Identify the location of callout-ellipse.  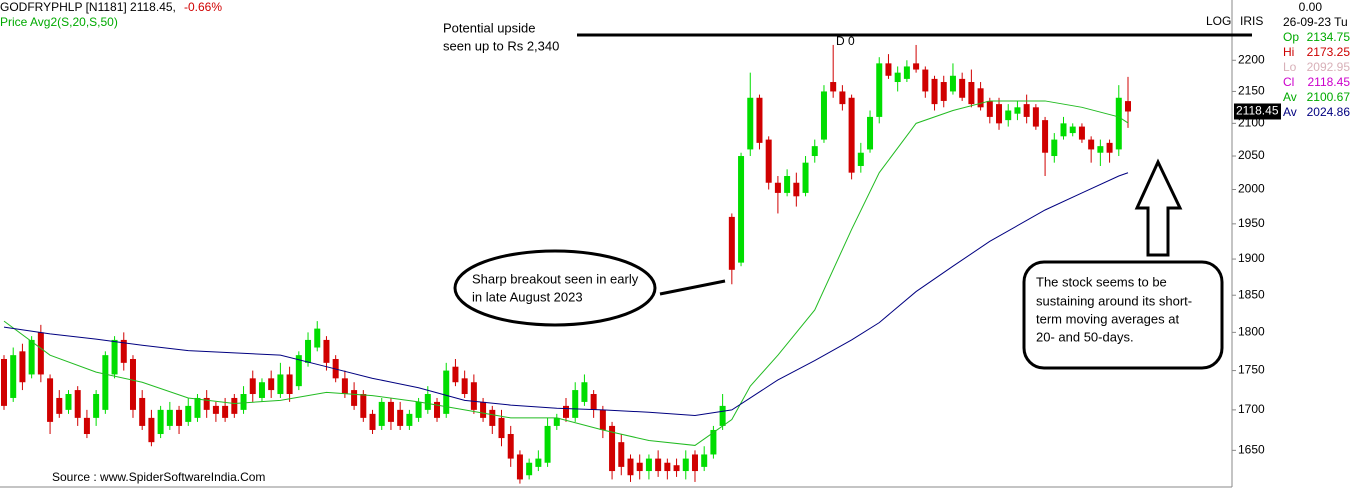
(555, 288).